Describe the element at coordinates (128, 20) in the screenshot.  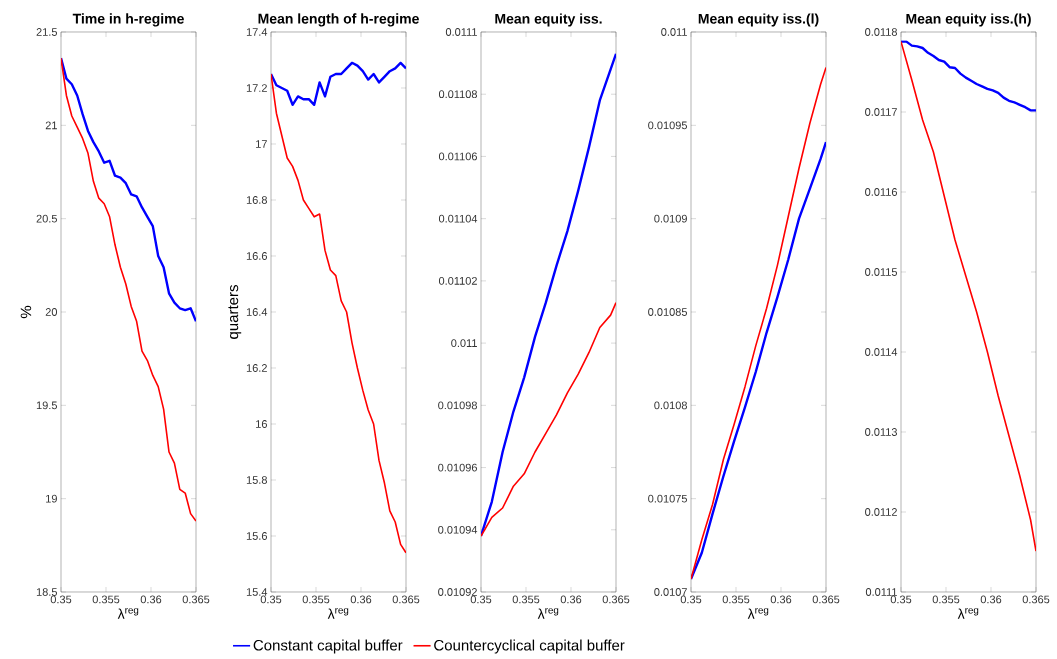
I see `chart-title: Time in h-regime` at that location.